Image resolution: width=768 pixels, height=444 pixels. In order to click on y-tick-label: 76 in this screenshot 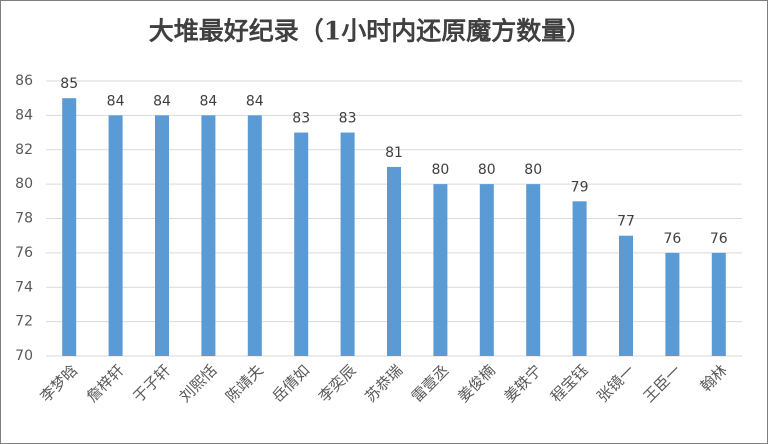, I will do `click(24, 253)`.